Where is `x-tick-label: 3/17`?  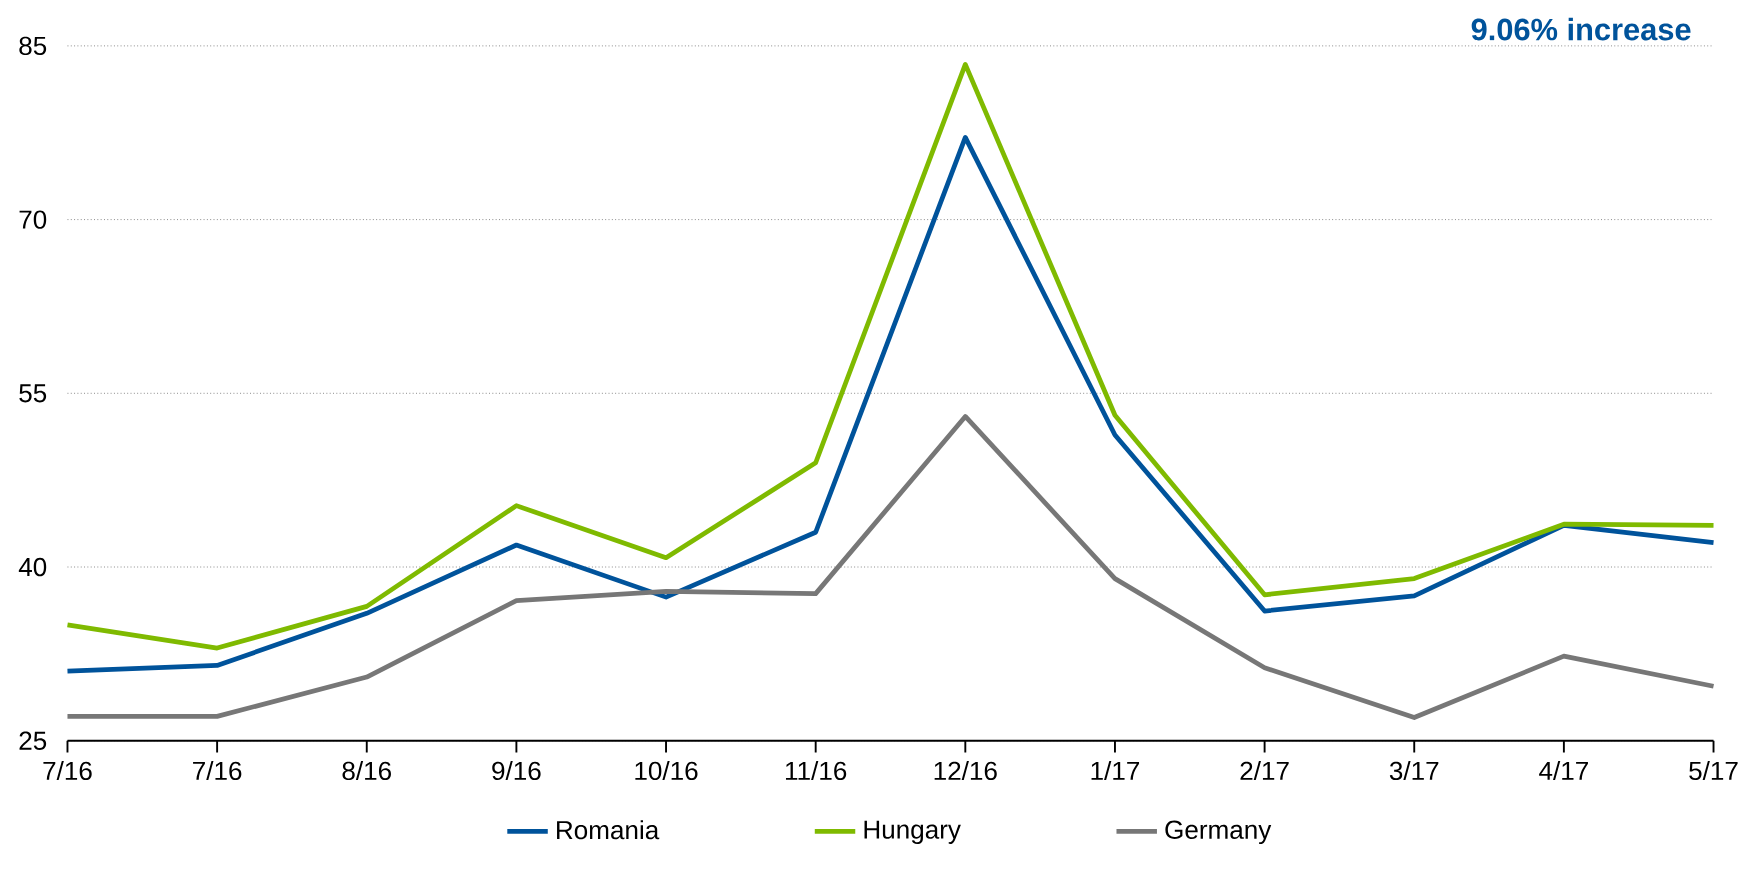 x-tick-label: 3/17 is located at coordinates (1414, 771).